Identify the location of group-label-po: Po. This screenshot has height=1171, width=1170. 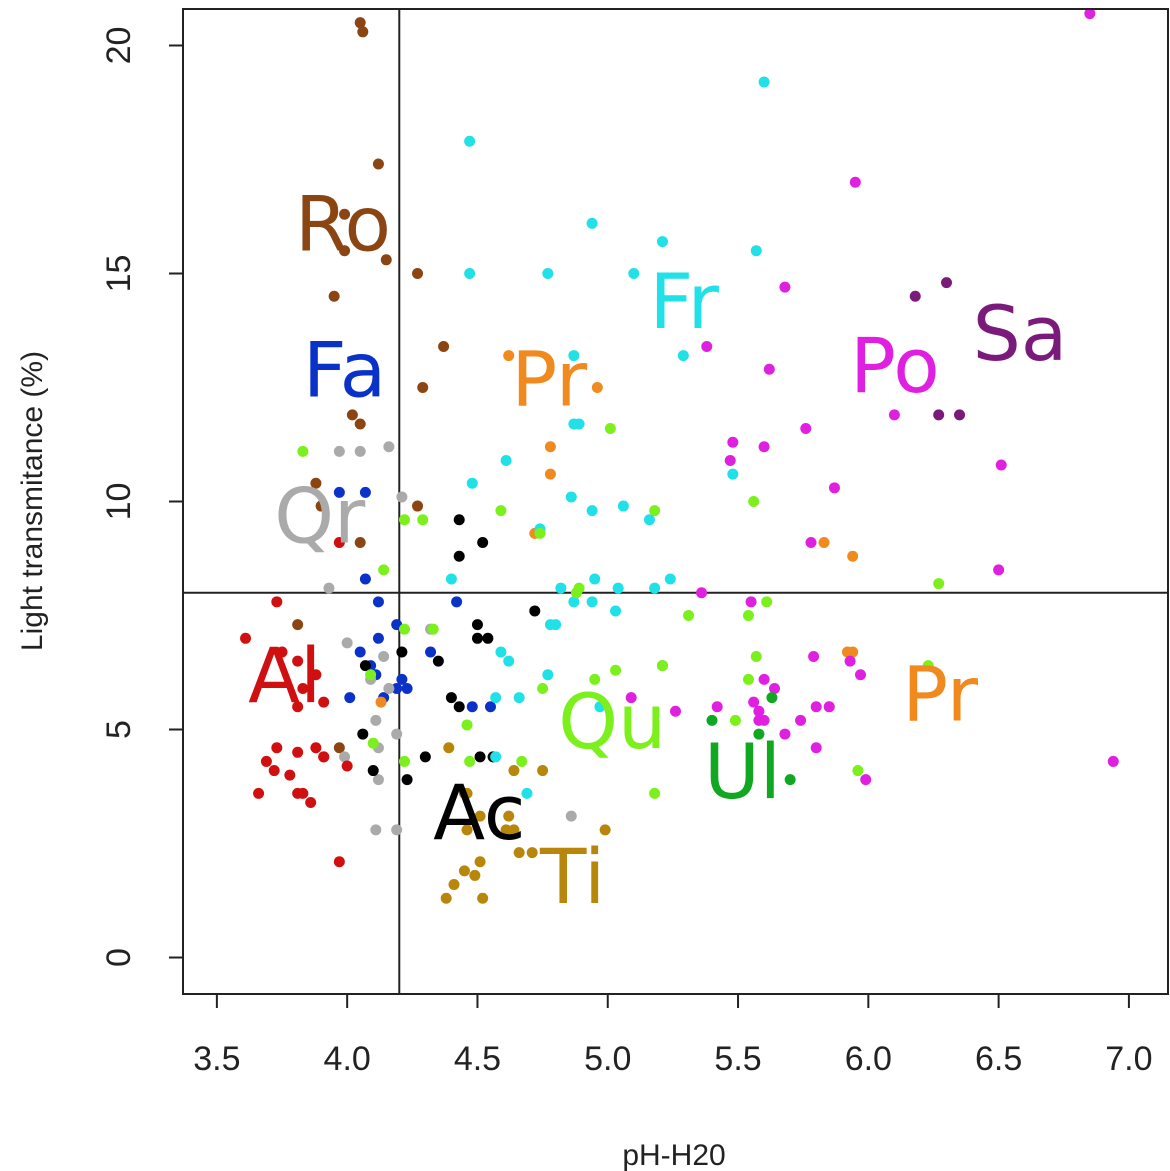
(895, 365).